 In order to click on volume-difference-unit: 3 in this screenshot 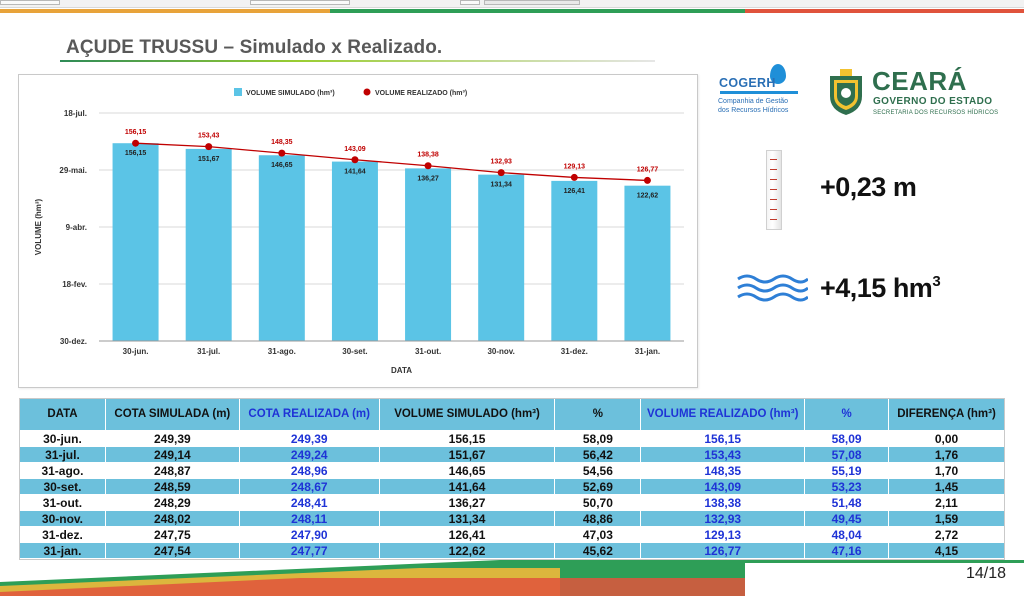, I will do `click(936, 281)`.